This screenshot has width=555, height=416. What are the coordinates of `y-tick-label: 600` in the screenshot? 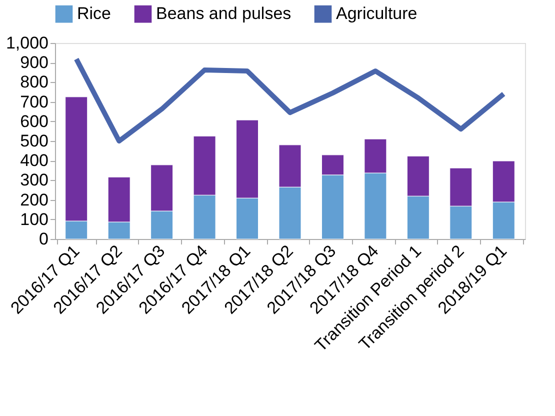 It's located at (34, 121).